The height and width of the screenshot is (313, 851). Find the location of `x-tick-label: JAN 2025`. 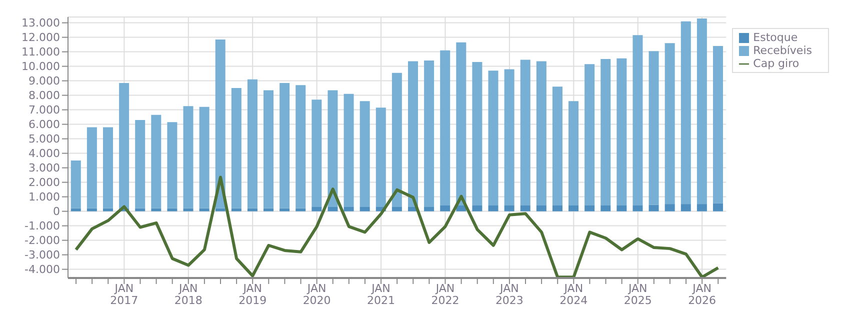

x-tick-label: JAN 2025 is located at coordinates (638, 294).